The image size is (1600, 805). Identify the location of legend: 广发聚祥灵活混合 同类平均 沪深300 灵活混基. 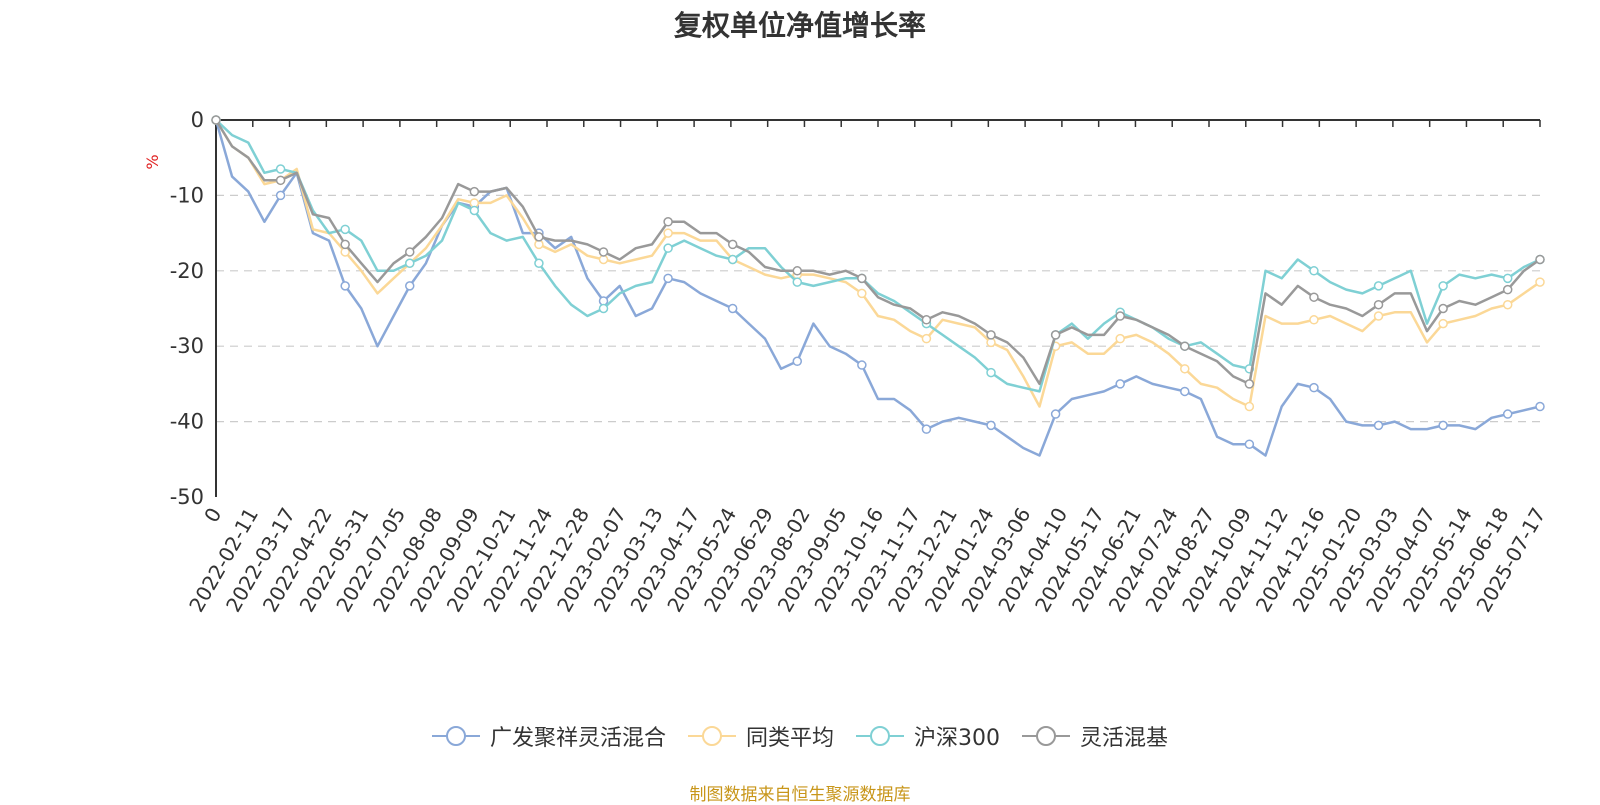
(800, 736).